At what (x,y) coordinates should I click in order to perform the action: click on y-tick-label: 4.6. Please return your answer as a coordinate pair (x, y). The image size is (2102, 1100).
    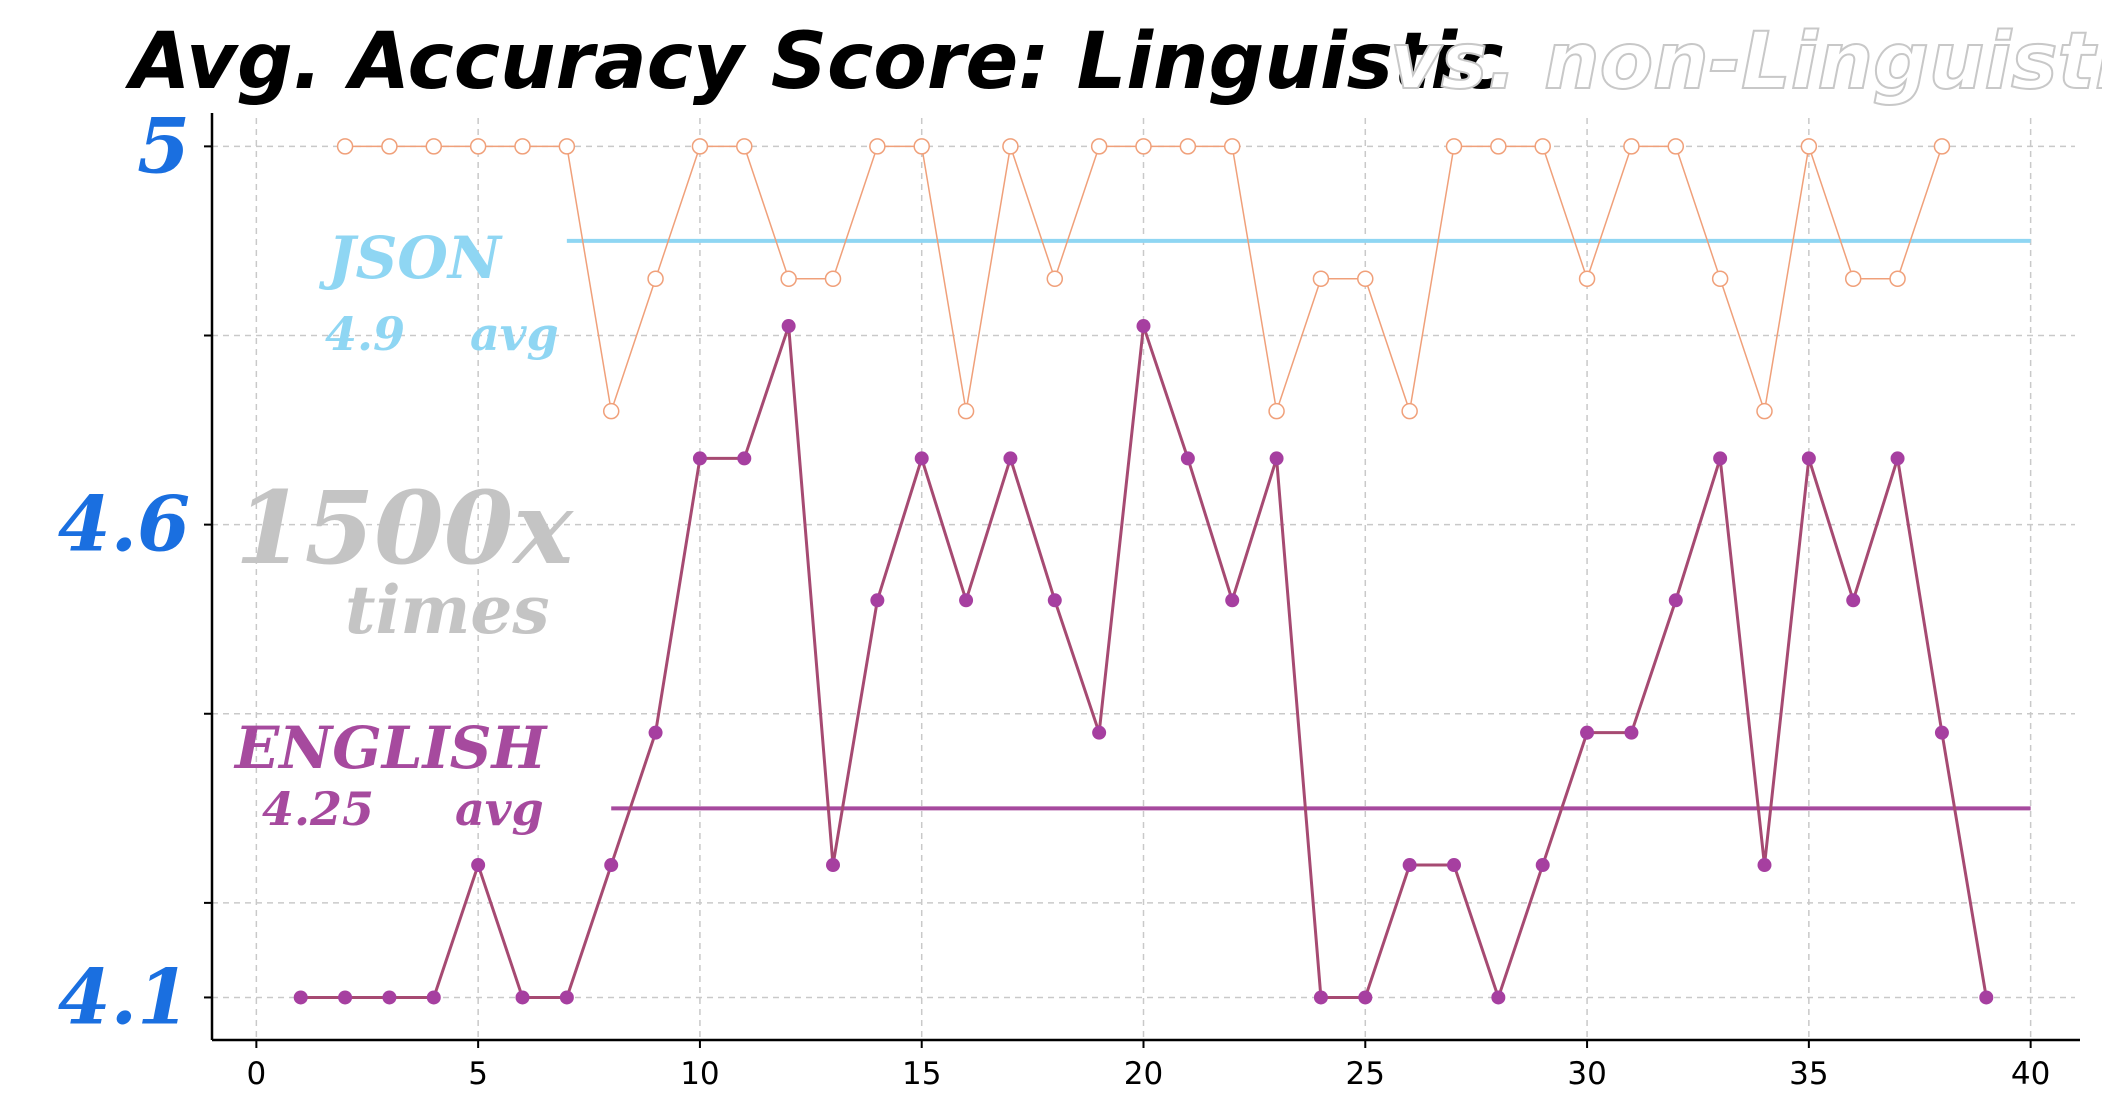
    Looking at the image, I should click on (124, 524).